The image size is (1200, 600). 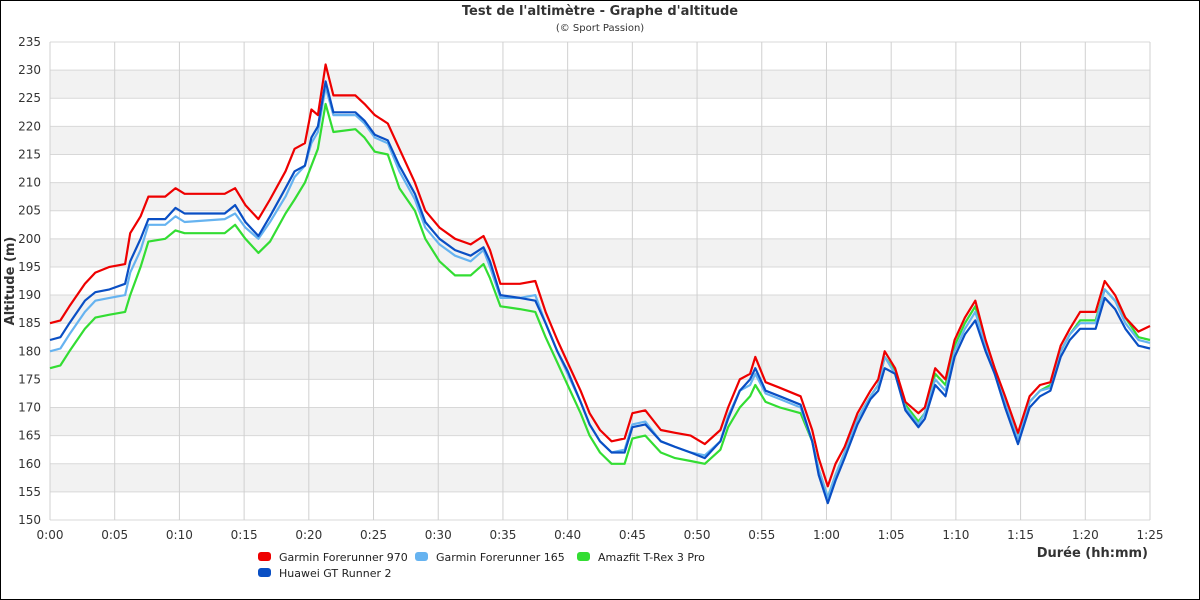 What do you see at coordinates (29, 70) in the screenshot?
I see `y-tick-label: 230` at bounding box center [29, 70].